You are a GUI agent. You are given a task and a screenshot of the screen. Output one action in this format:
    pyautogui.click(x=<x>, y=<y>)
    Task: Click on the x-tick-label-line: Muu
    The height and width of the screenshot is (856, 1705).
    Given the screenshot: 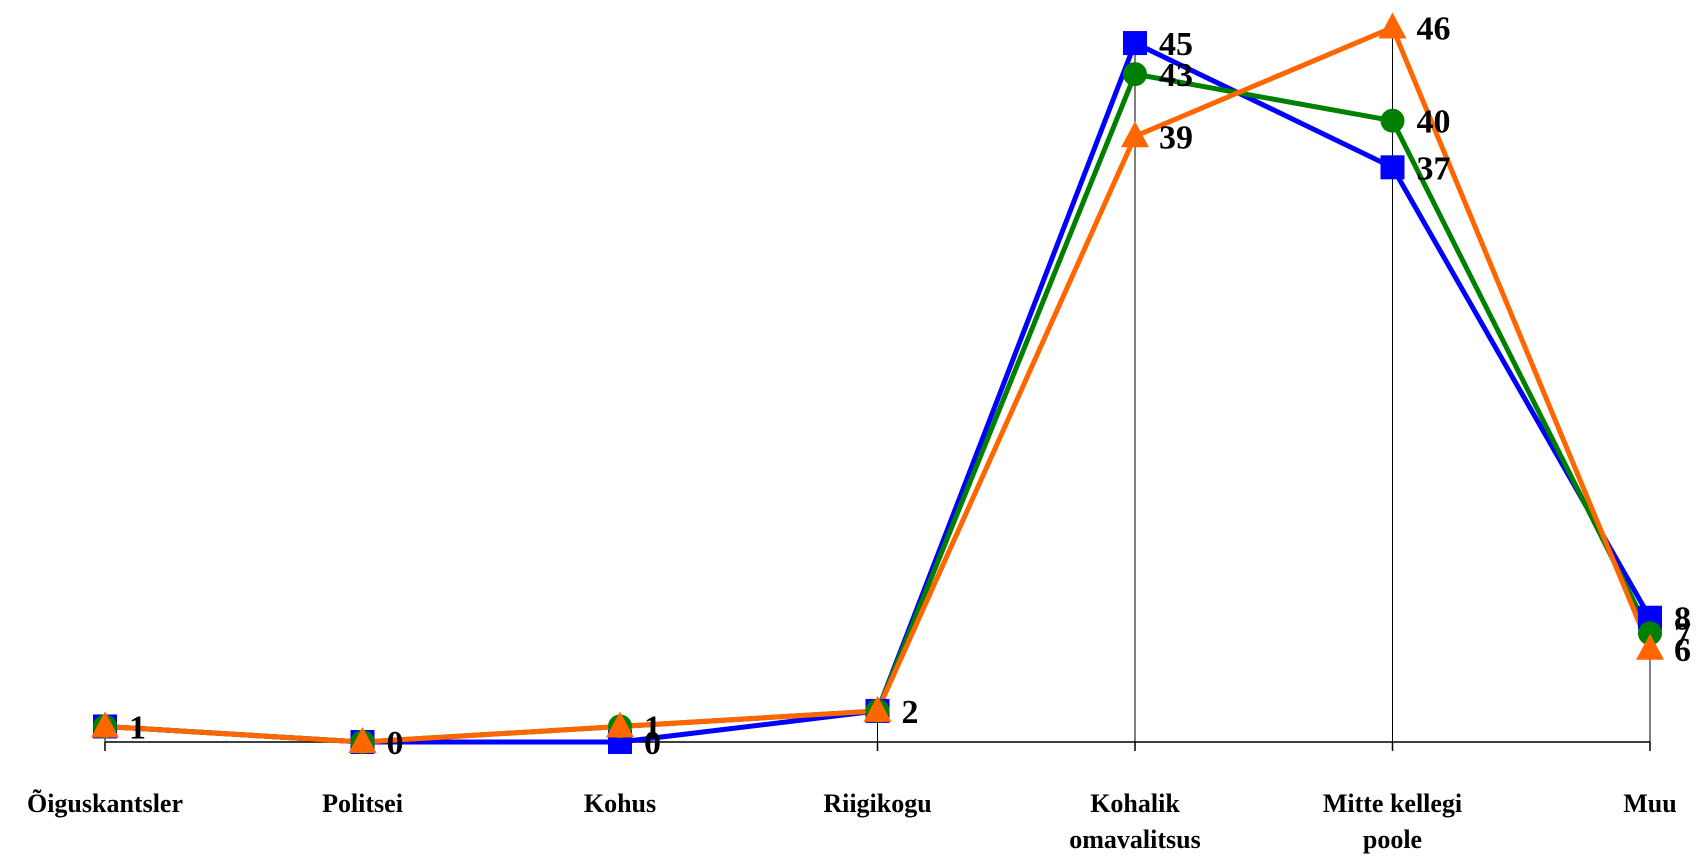 What is the action you would take?
    pyautogui.click(x=1649, y=803)
    